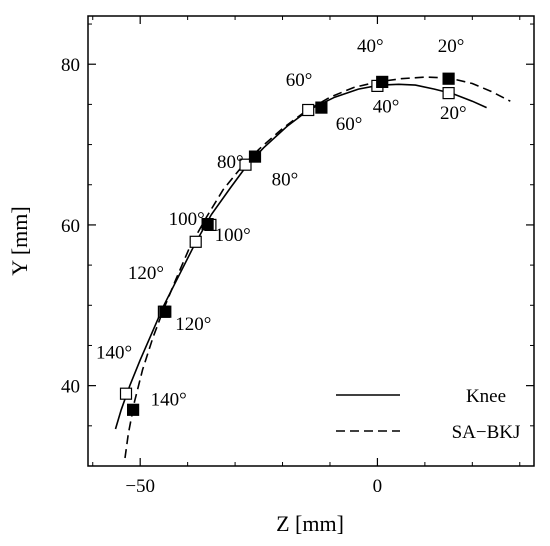 Image resolution: width=550 pixels, height=546 pixels. Describe the element at coordinates (230, 162) in the screenshot. I see `knee-angle-label: 80°` at that location.